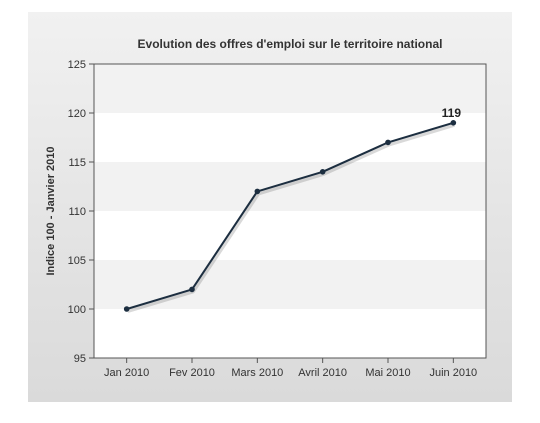 This screenshot has width=540, height=423. I want to click on data-labels: 119, so click(452, 113).